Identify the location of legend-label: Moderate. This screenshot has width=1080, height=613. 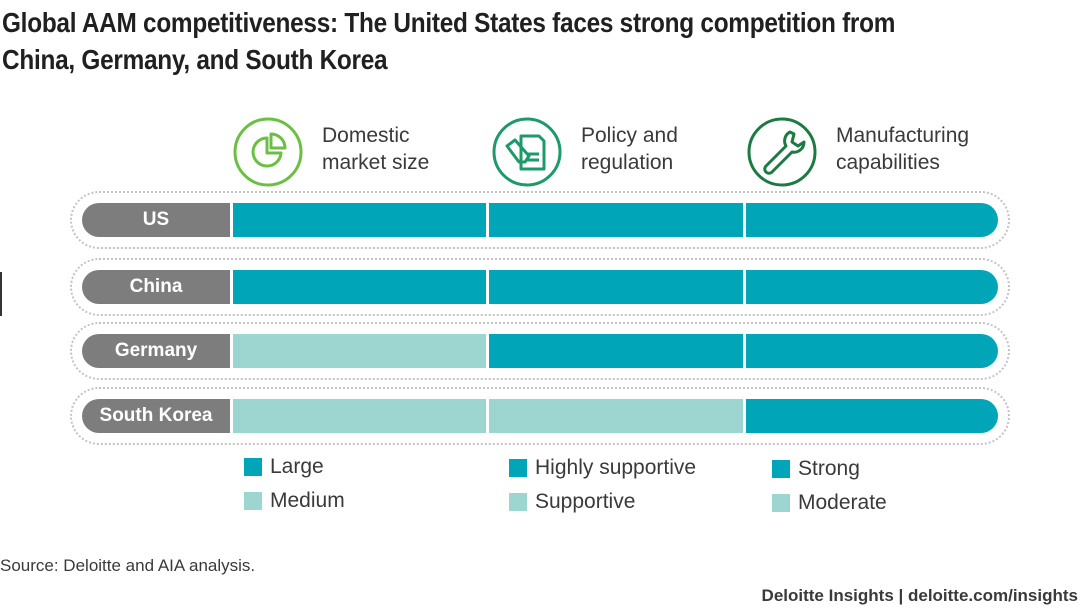
(842, 502).